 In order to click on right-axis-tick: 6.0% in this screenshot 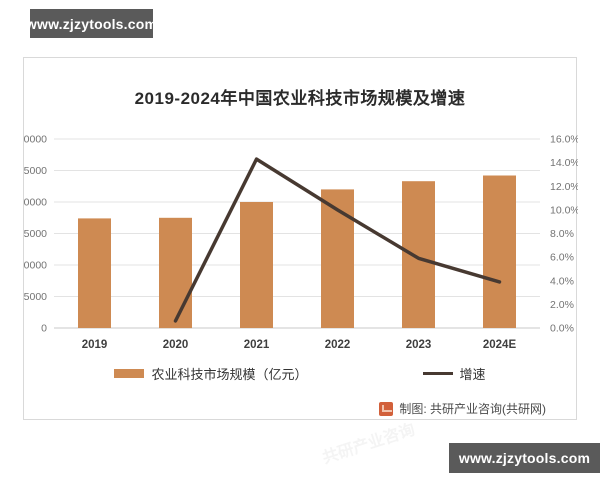, I will do `click(562, 258)`.